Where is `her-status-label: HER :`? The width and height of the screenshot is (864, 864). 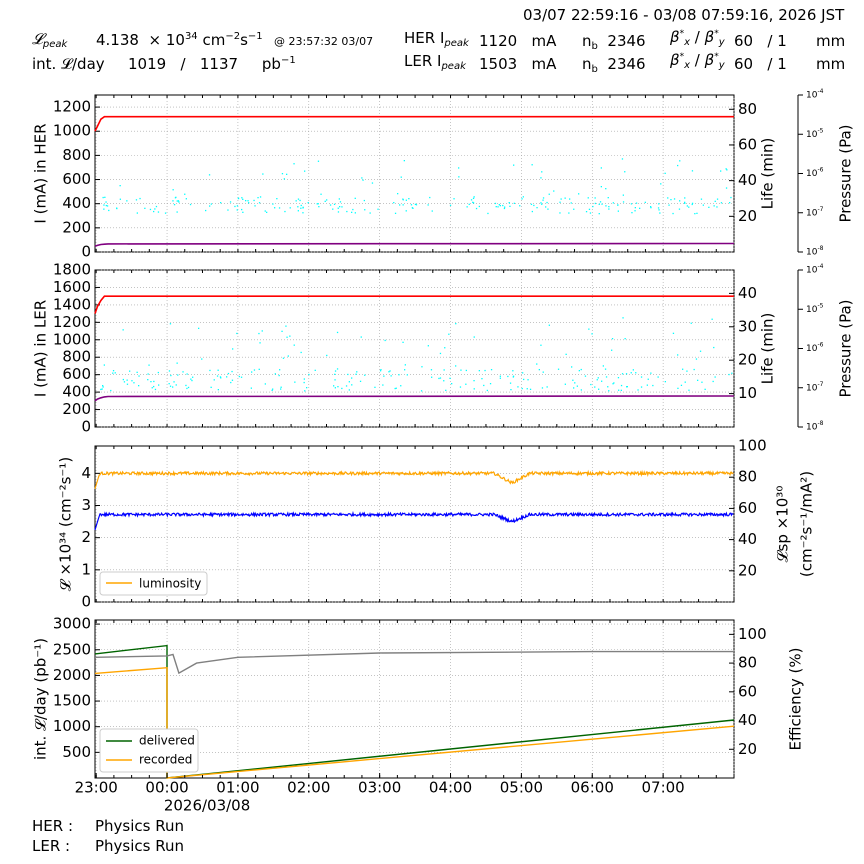 her-status-label: HER : is located at coordinates (53, 826).